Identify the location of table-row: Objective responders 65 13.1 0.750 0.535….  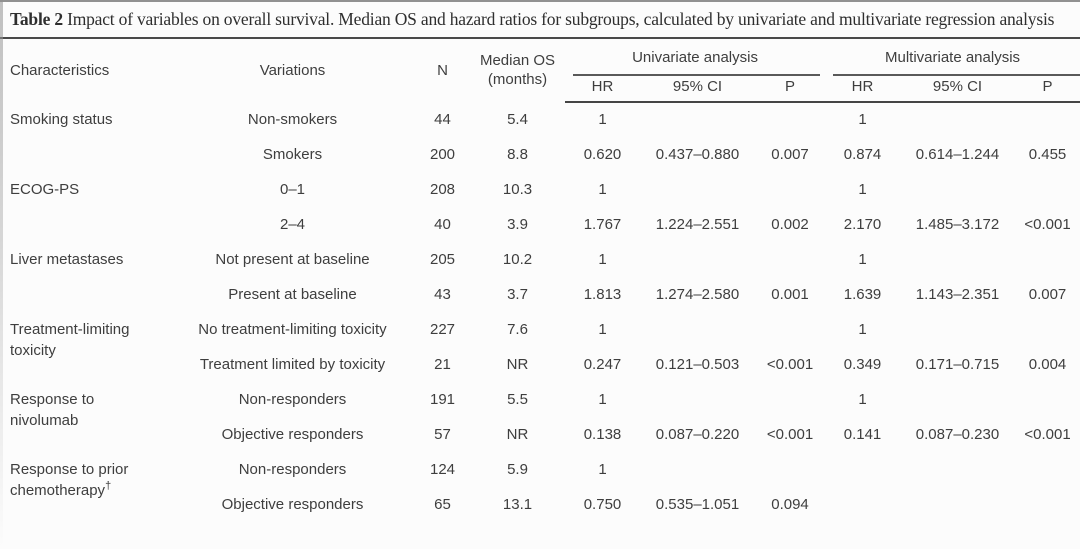
(540, 504).